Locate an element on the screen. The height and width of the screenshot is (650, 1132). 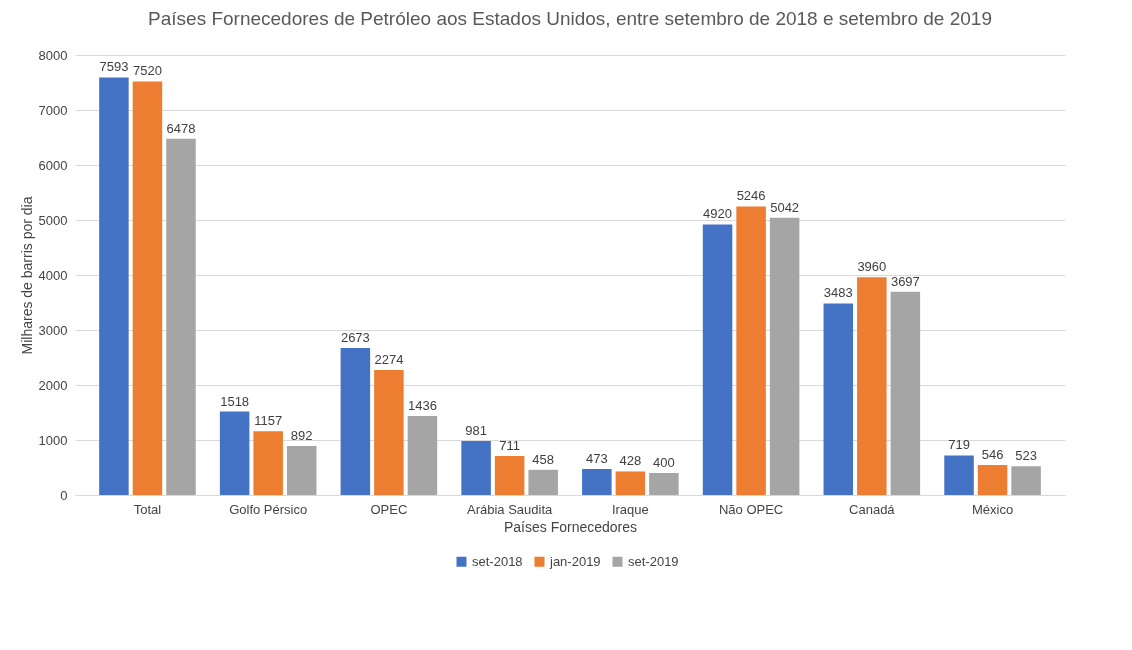
x-tick-label: OPEC is located at coordinates (389, 509).